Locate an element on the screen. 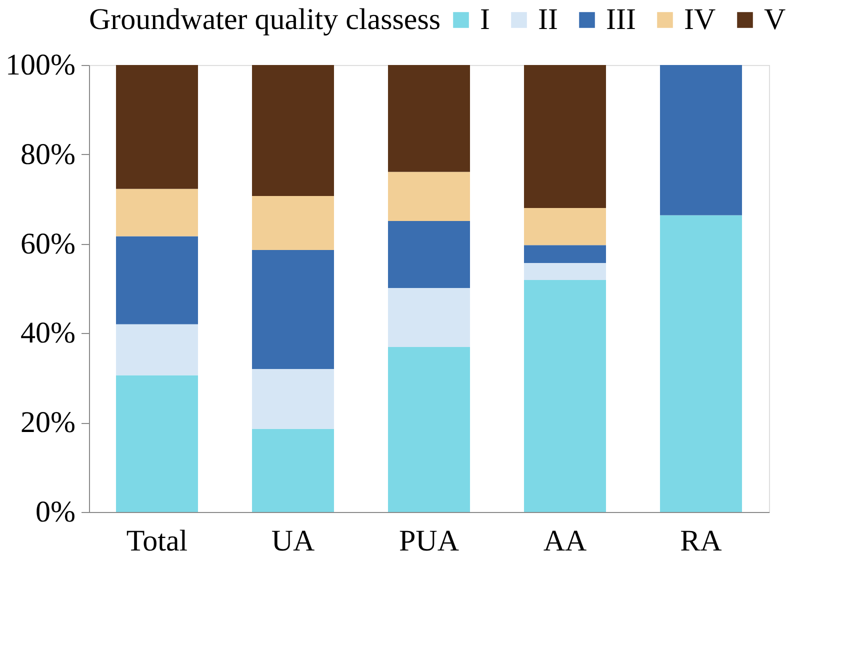  y-tick-label: 20% is located at coordinates (48, 423).